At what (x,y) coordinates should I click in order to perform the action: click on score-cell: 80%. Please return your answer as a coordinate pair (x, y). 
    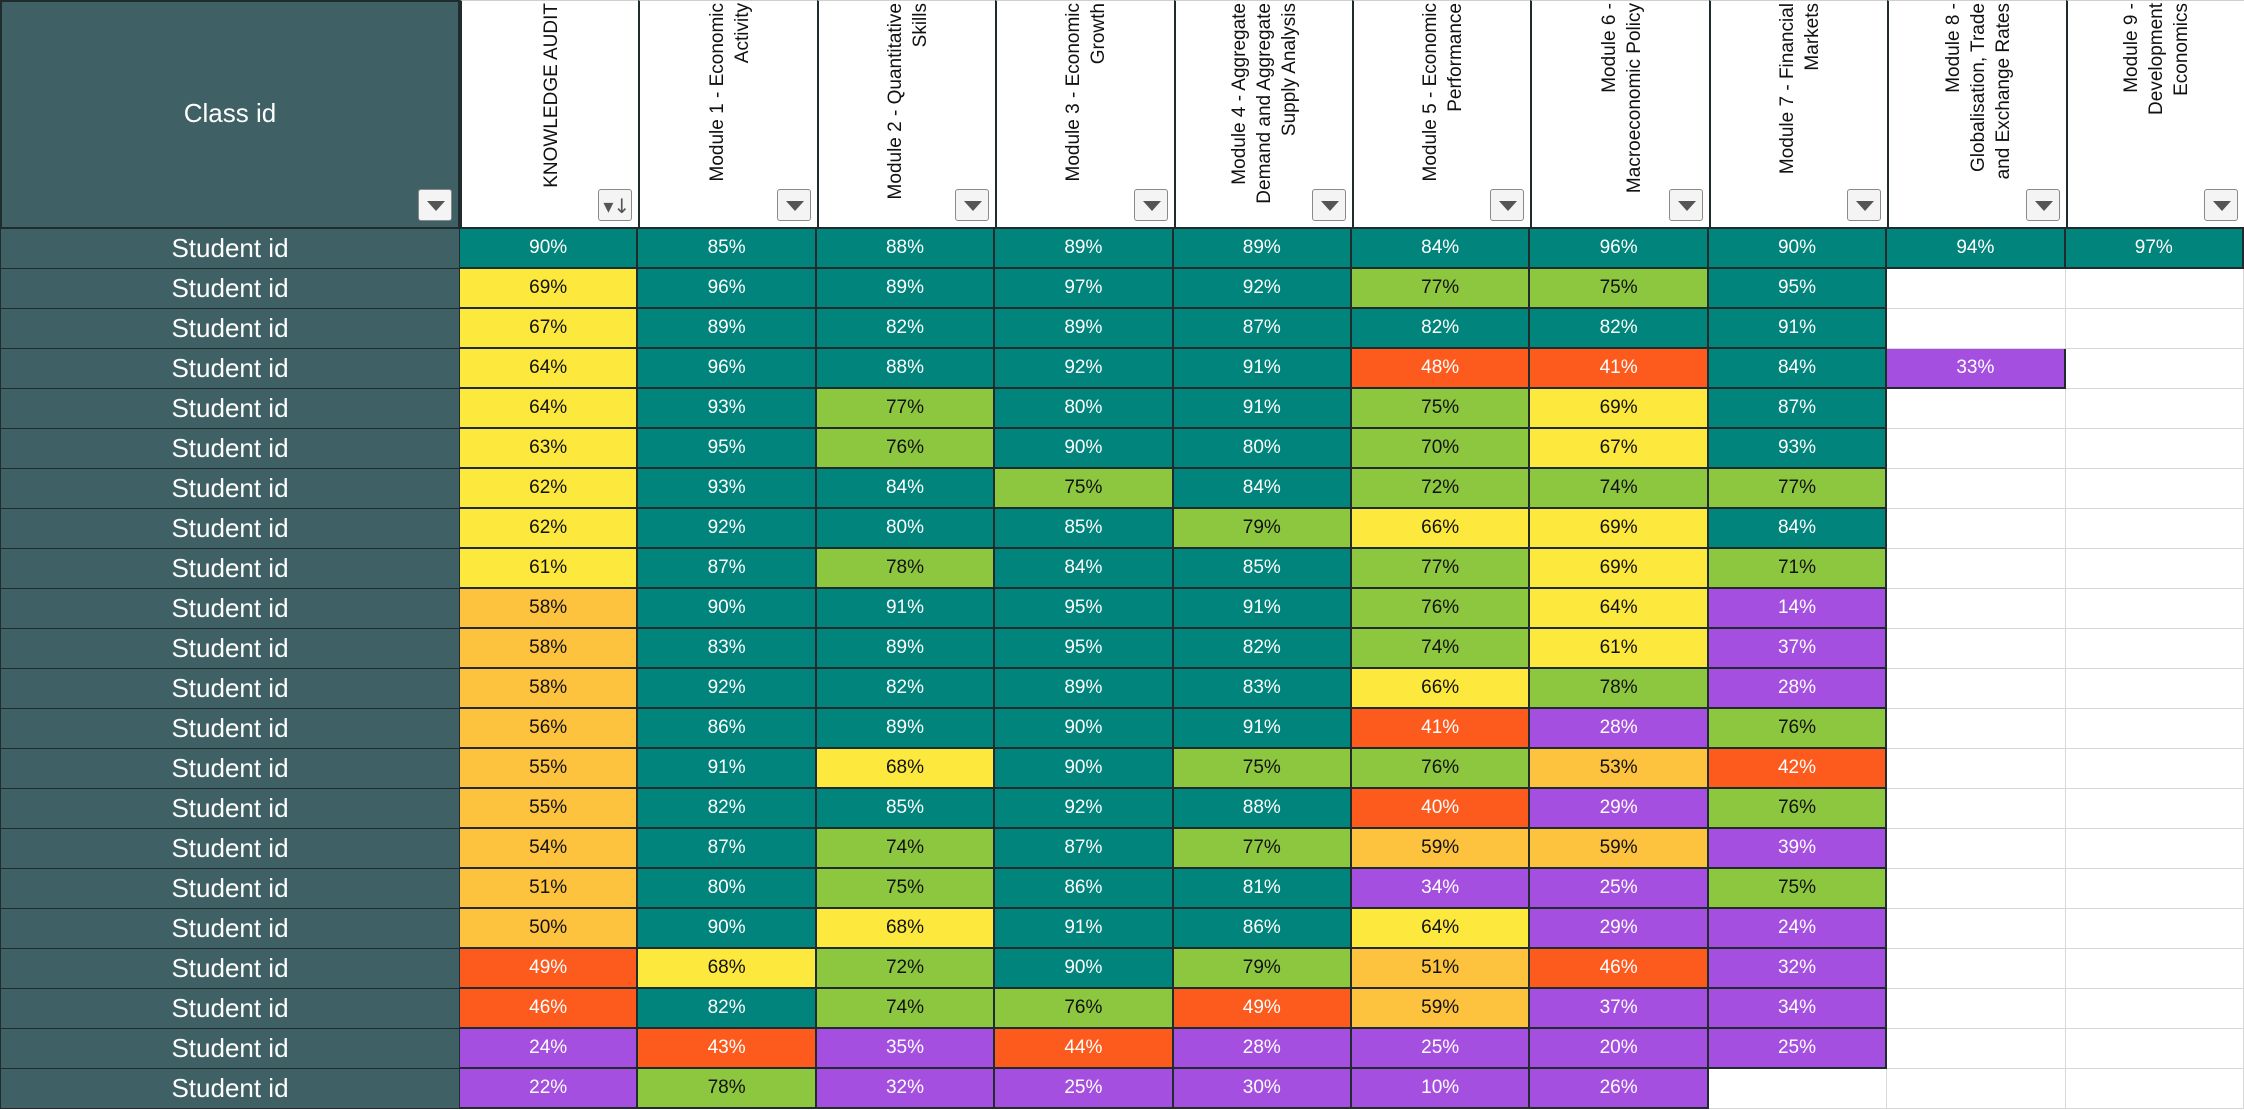
    Looking at the image, I should click on (906, 529).